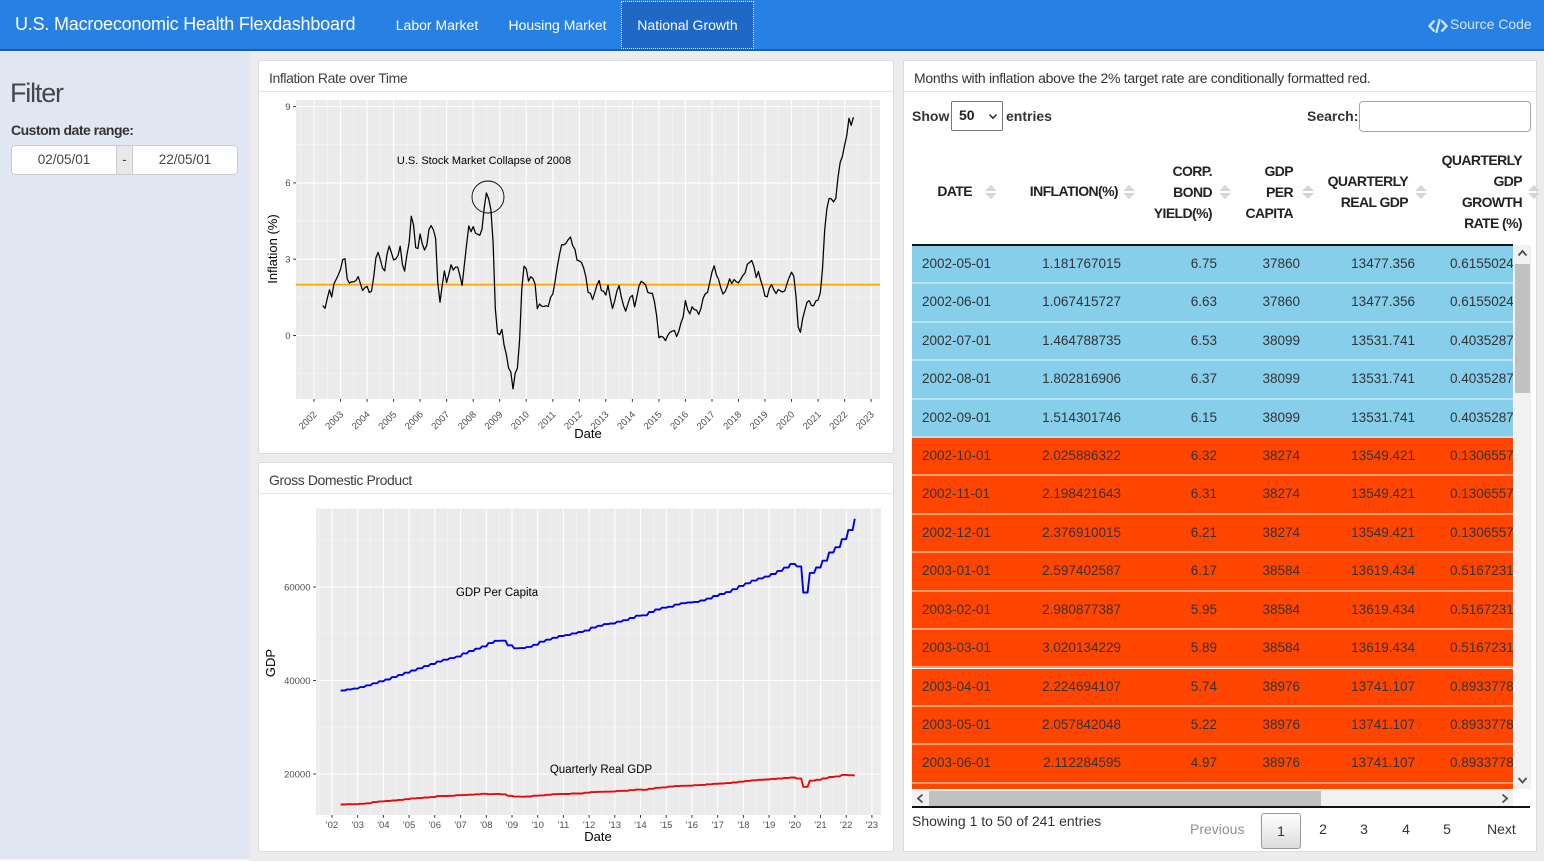 The image size is (1544, 861). I want to click on svg-text: 2020, so click(785, 420).